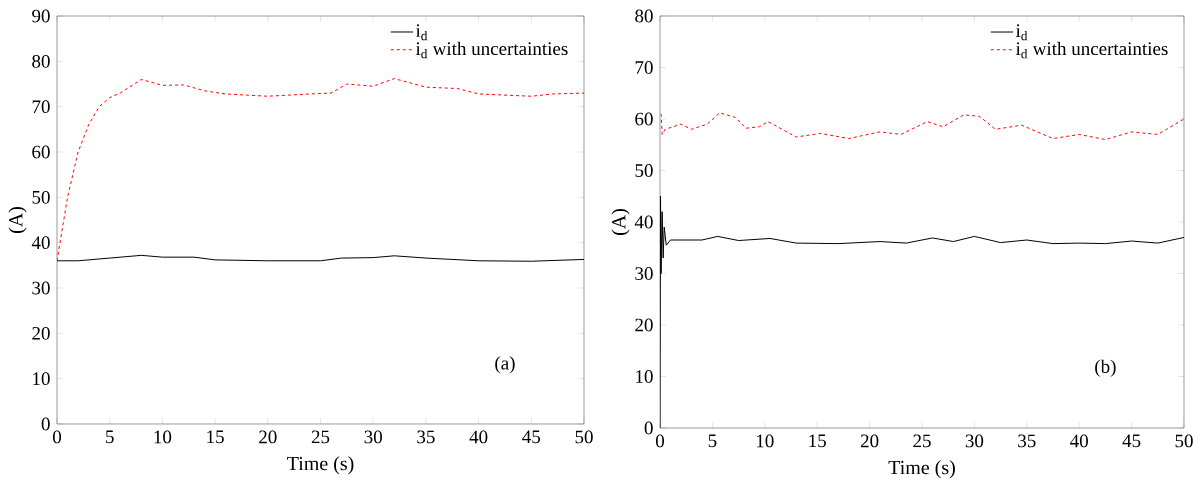 This screenshot has width=1200, height=497. What do you see at coordinates (41, 16) in the screenshot?
I see `y-tick-label: 90` at bounding box center [41, 16].